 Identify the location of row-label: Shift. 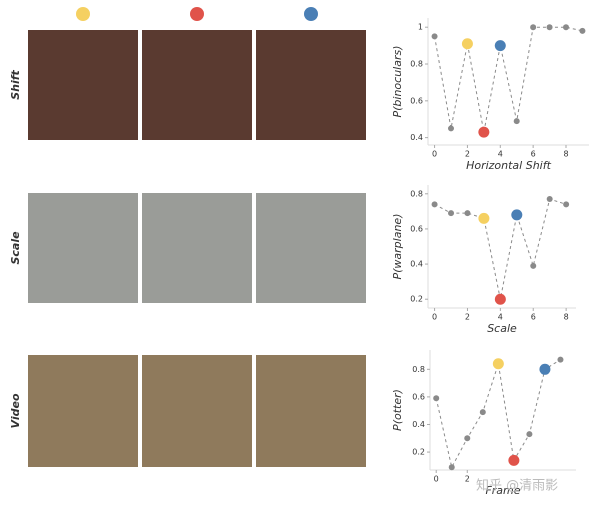
(15, 84).